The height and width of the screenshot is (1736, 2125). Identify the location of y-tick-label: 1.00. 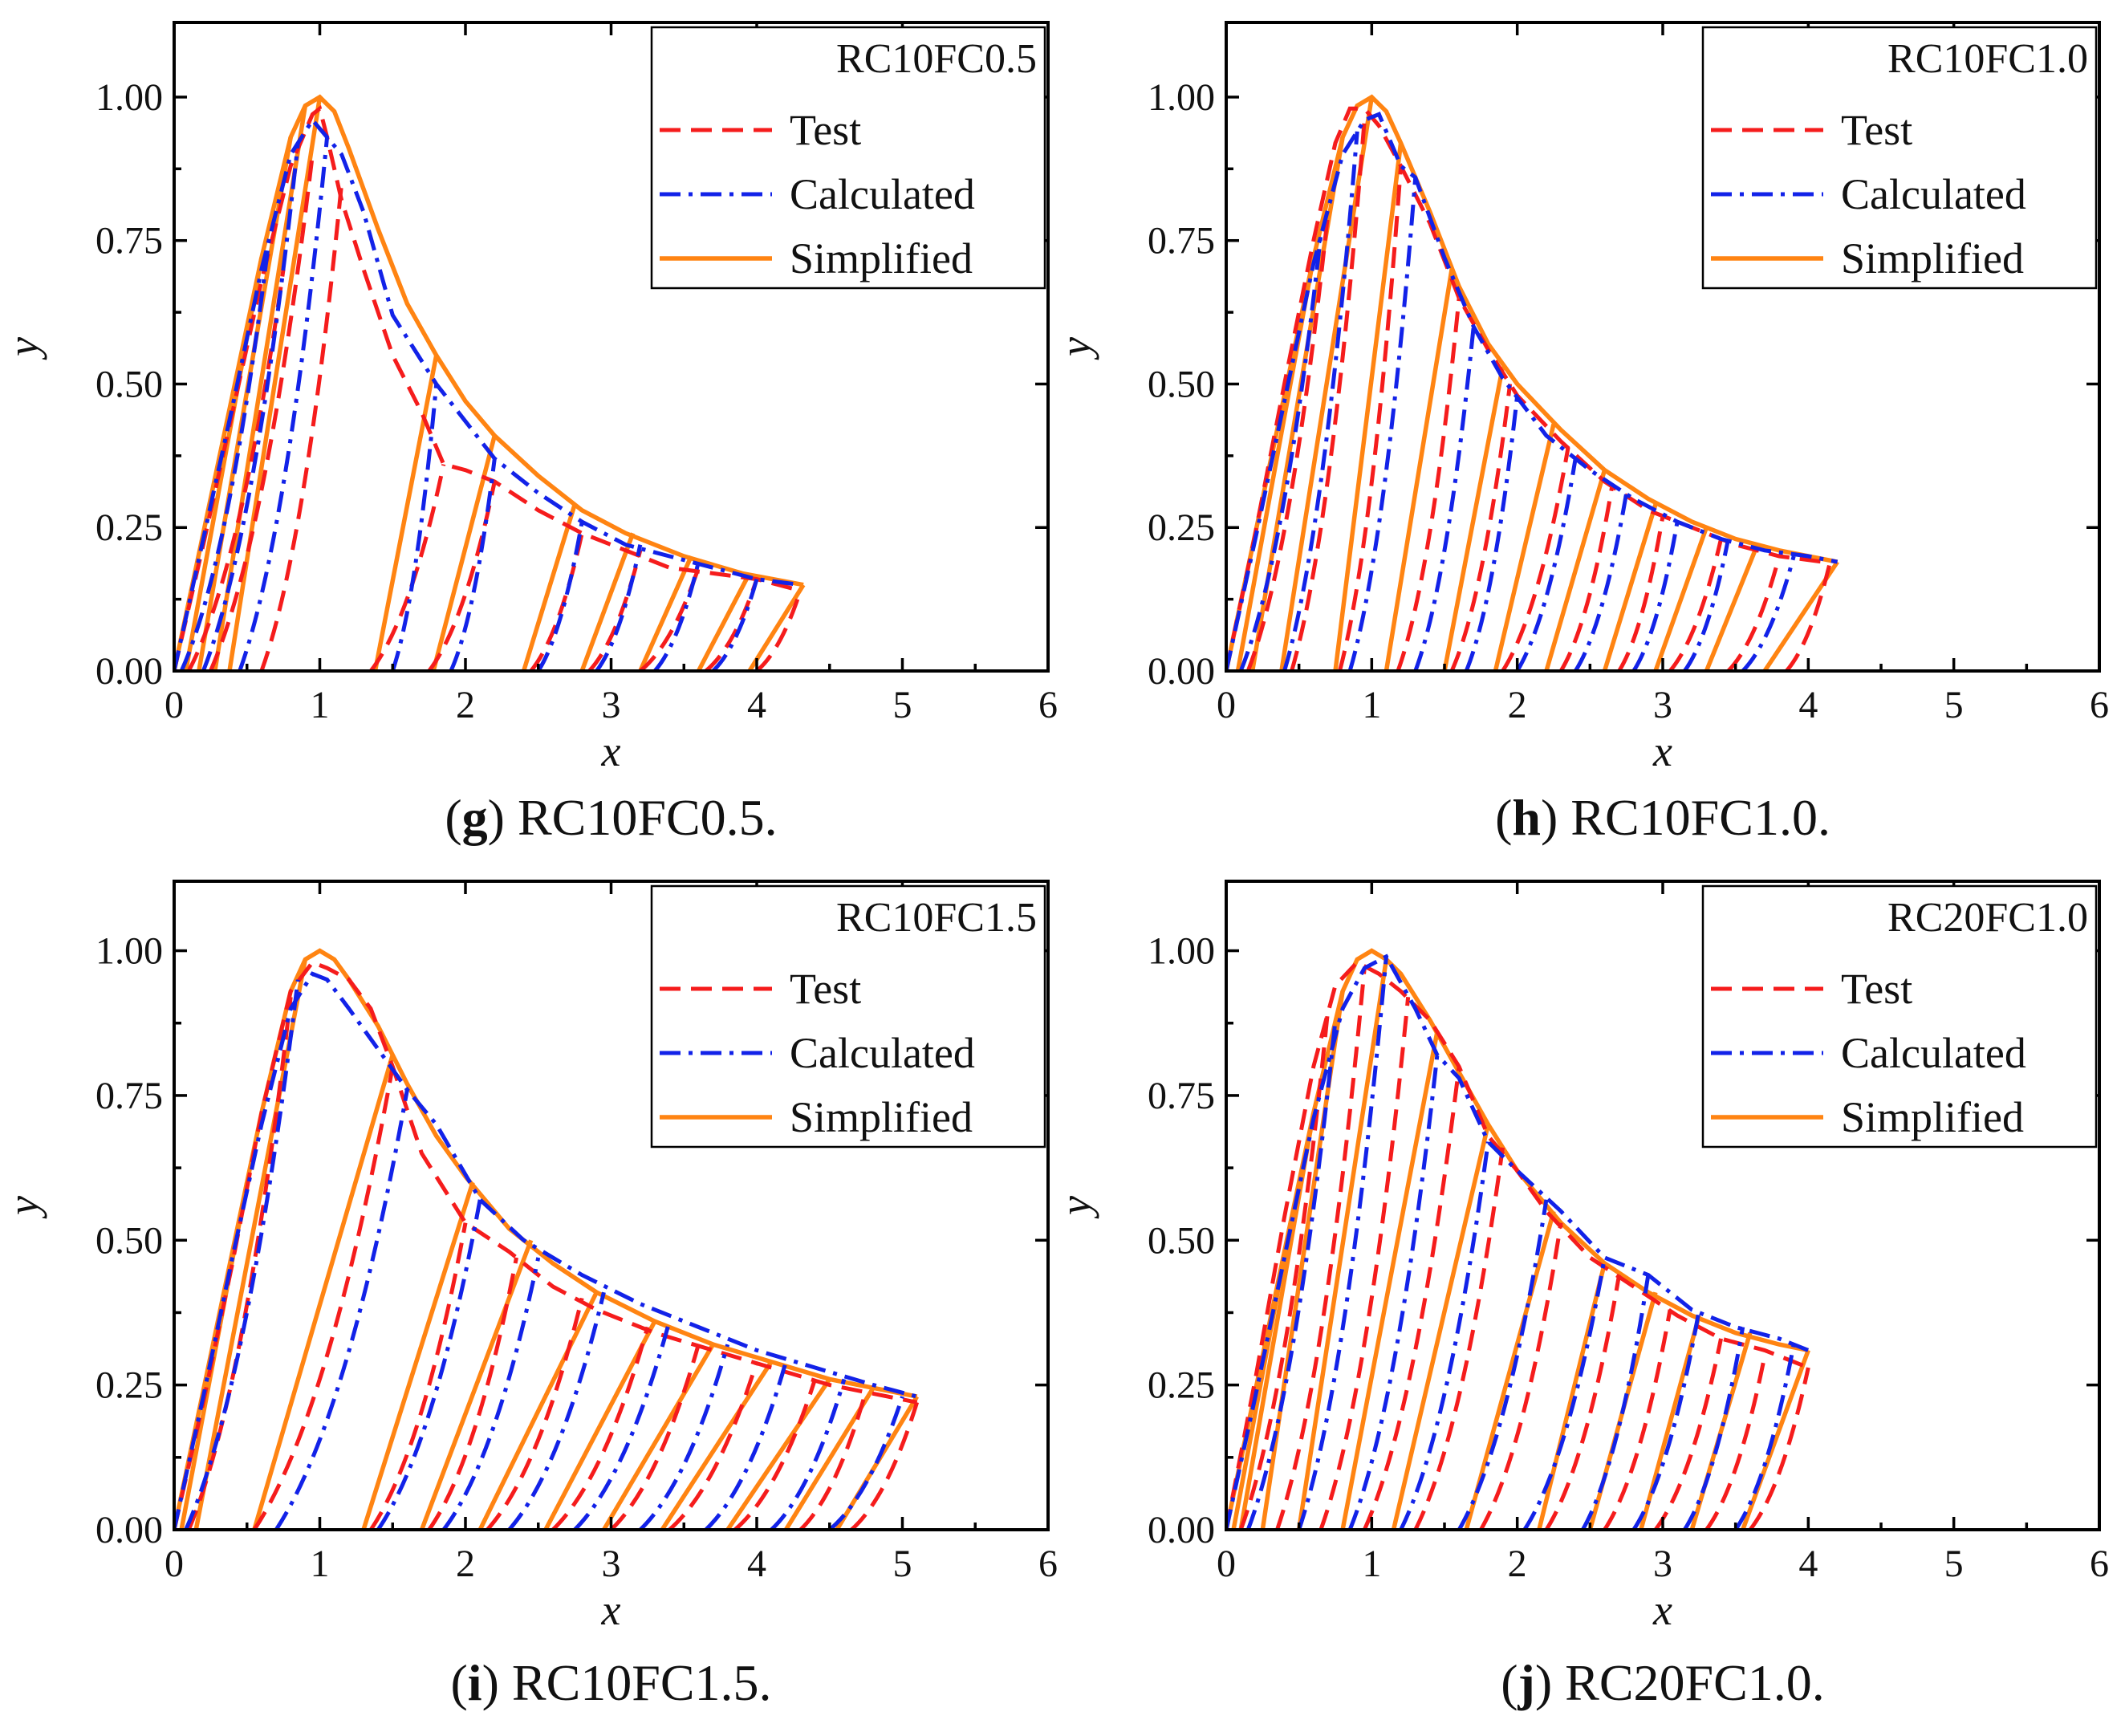
(129, 97).